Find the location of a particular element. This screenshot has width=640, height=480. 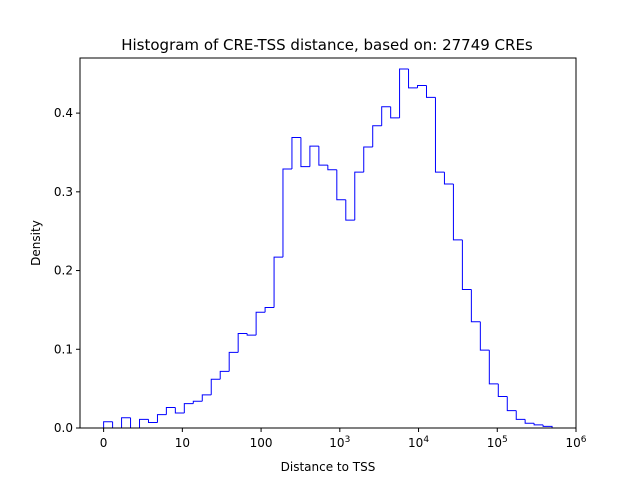

y-axis-label: Density is located at coordinates (36, 243).